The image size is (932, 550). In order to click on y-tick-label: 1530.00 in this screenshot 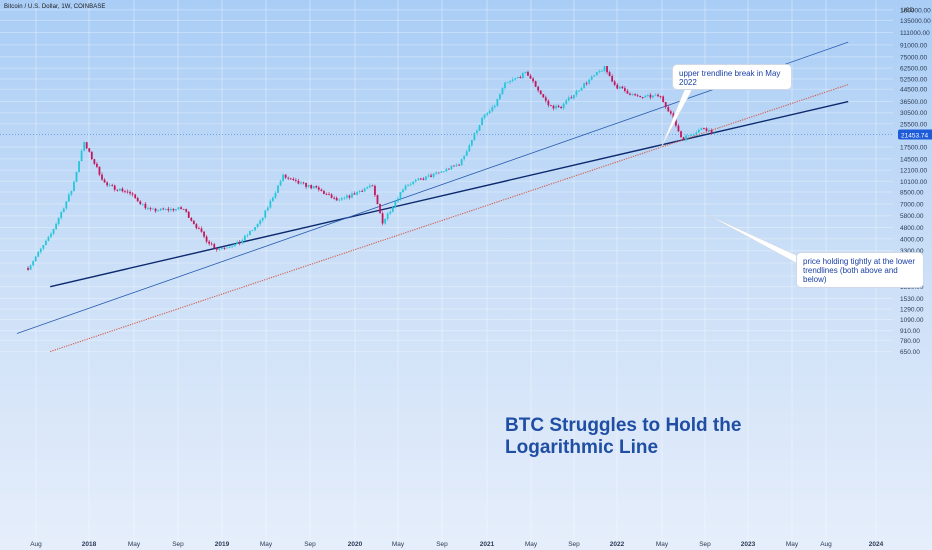, I will do `click(912, 299)`.